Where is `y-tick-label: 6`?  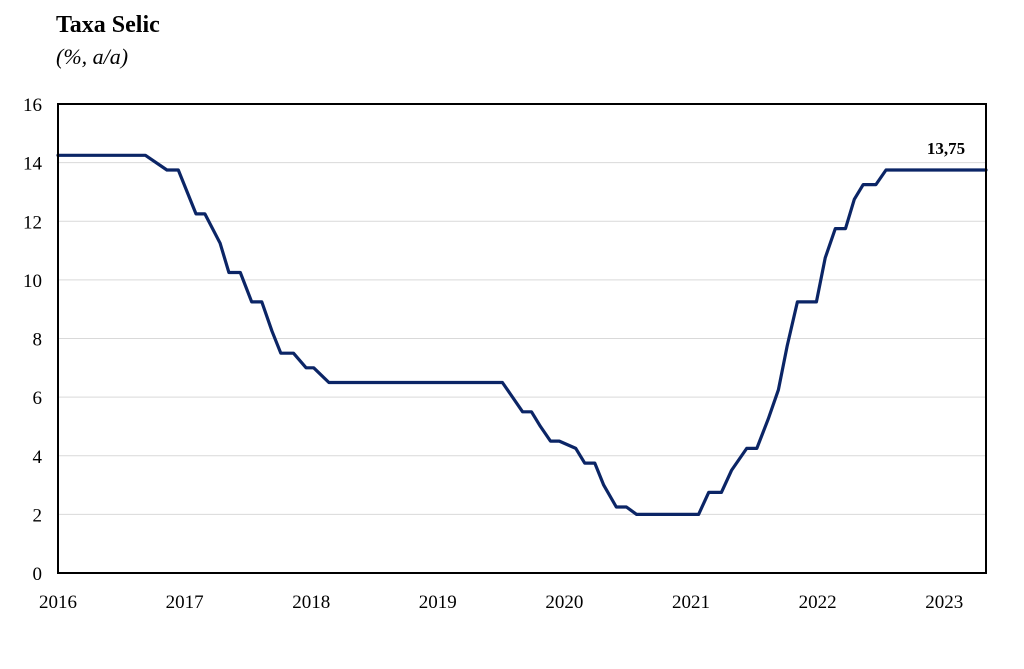 y-tick-label: 6 is located at coordinates (38, 398).